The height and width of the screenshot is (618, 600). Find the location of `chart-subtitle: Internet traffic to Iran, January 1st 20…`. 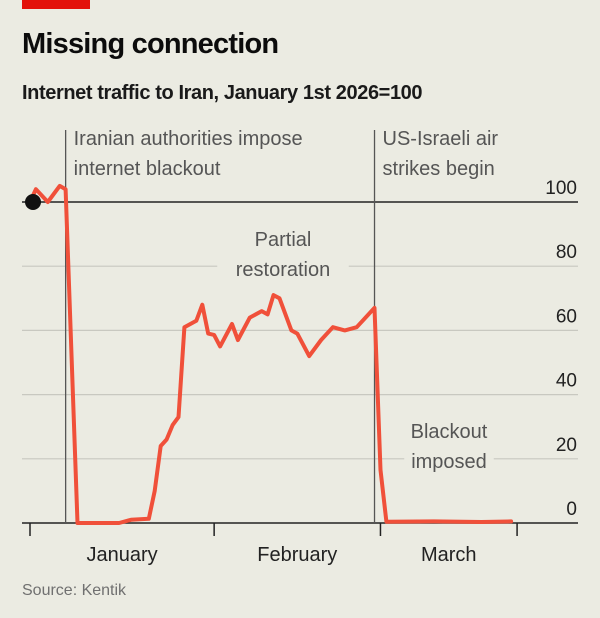

chart-subtitle: Internet traffic to Iran, January 1st 20… is located at coordinates (222, 93).